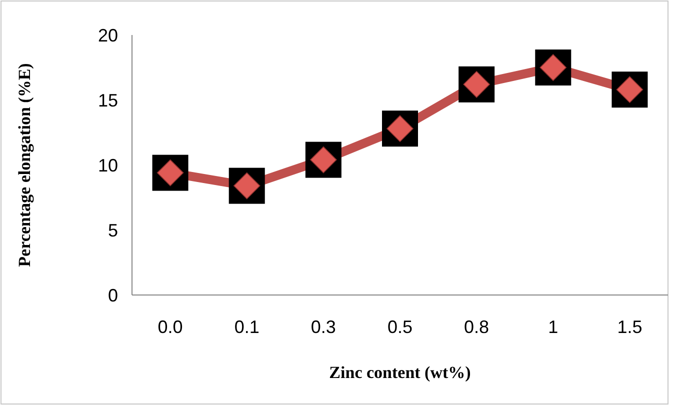 This screenshot has height=405, width=687. Describe the element at coordinates (553, 327) in the screenshot. I see `x-tick-label: 1` at that location.